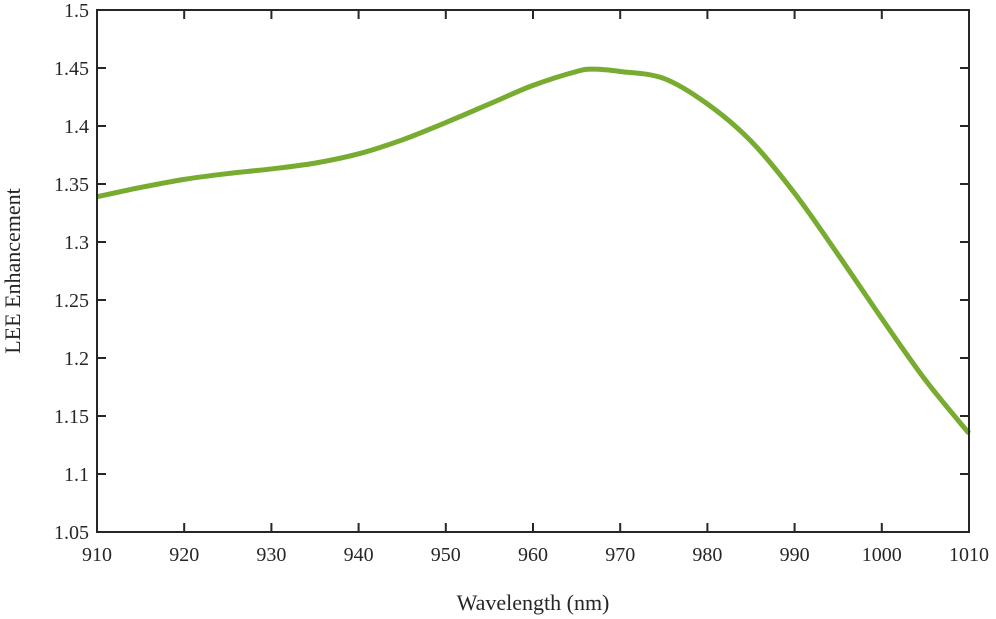  What do you see at coordinates (71, 533) in the screenshot?
I see `y-tick-label: 1.05` at bounding box center [71, 533].